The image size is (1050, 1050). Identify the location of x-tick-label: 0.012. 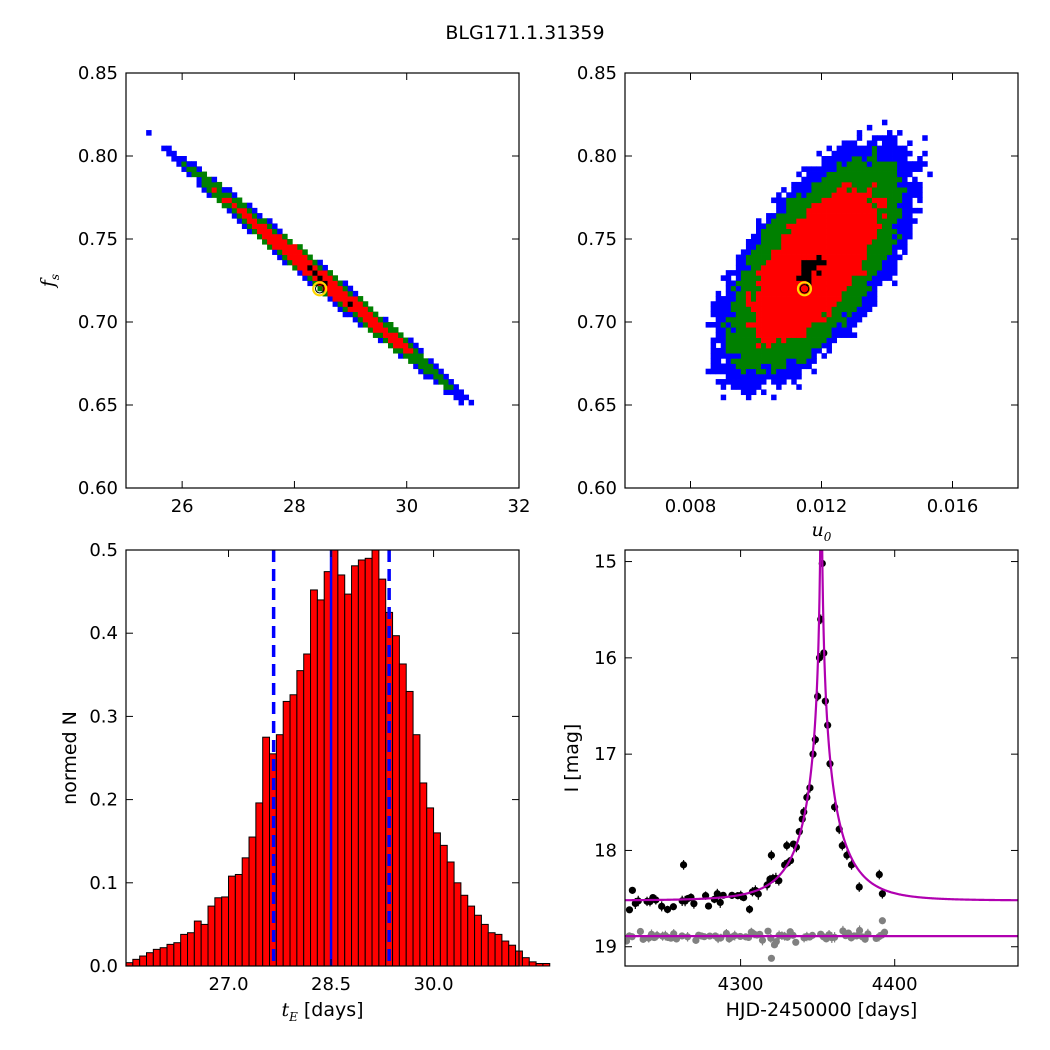
(822, 506).